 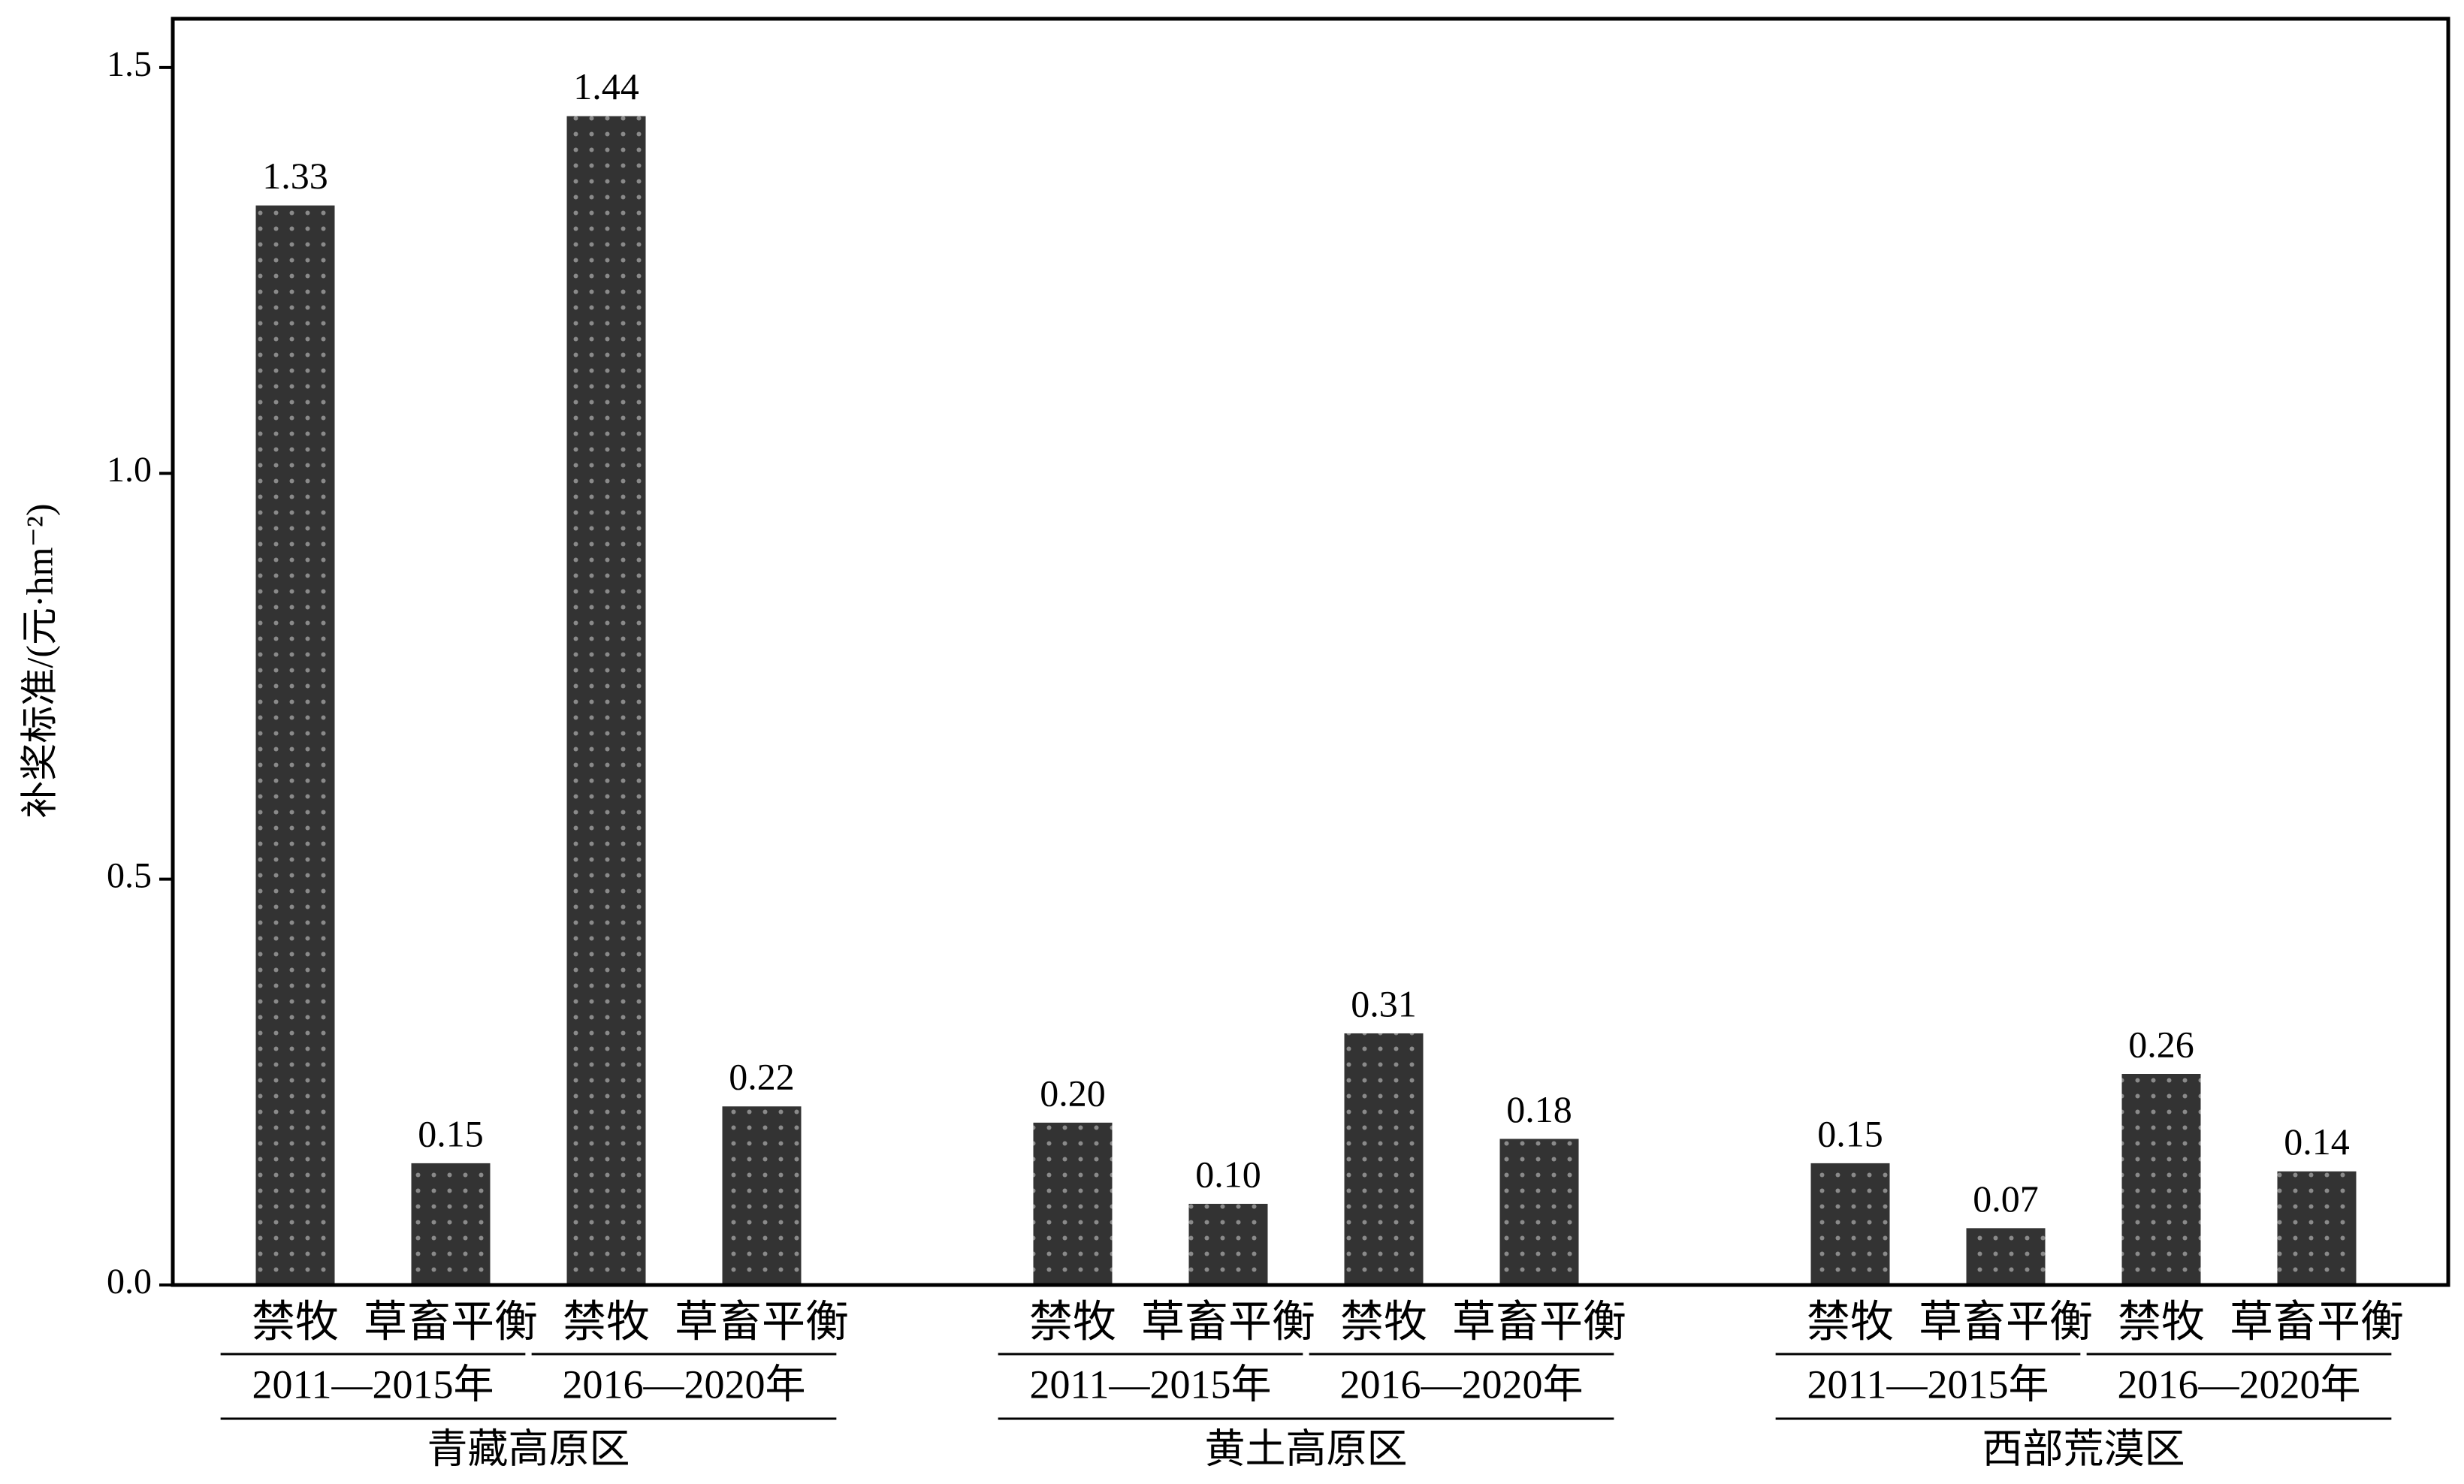 I want to click on value-label: 0.31, so click(x=1384, y=1003).